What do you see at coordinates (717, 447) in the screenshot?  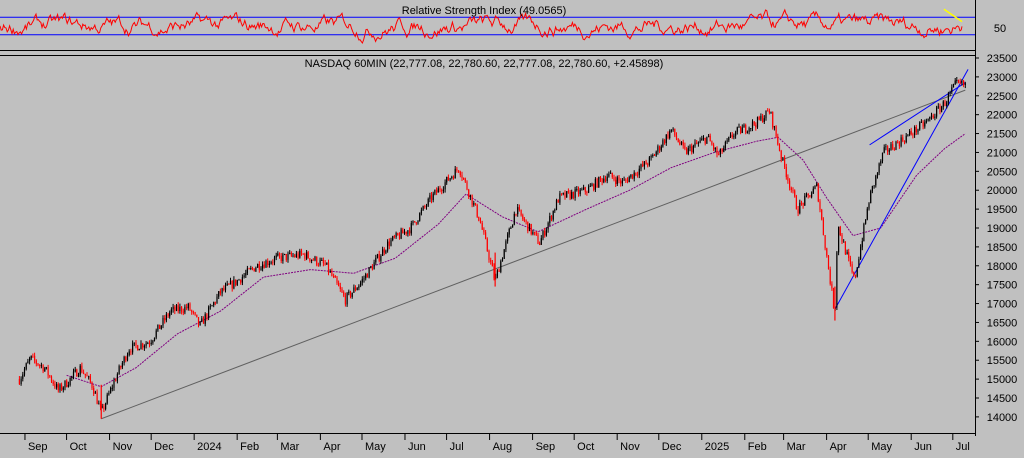 I see `time-tick-label: 2025` at bounding box center [717, 447].